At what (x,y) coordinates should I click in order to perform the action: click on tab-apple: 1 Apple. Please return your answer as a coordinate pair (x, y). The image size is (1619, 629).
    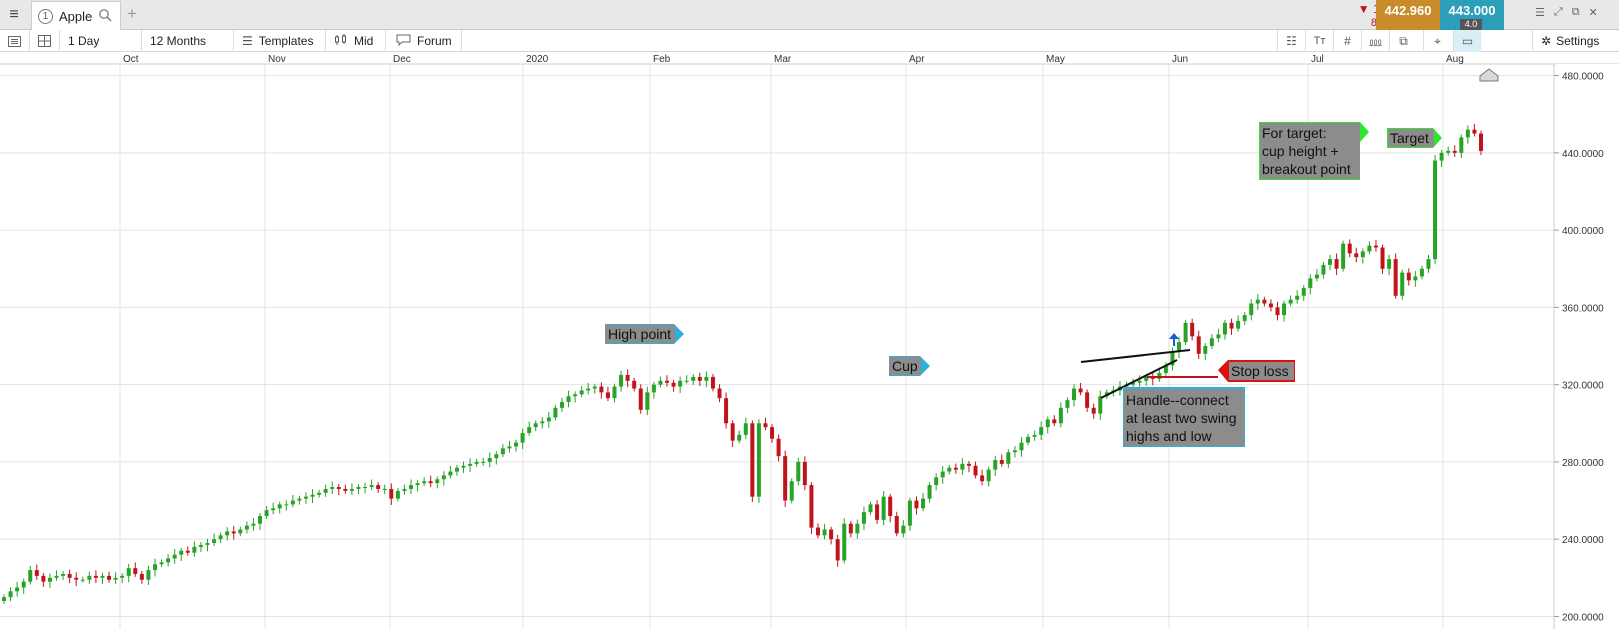
    Looking at the image, I should click on (76, 15).